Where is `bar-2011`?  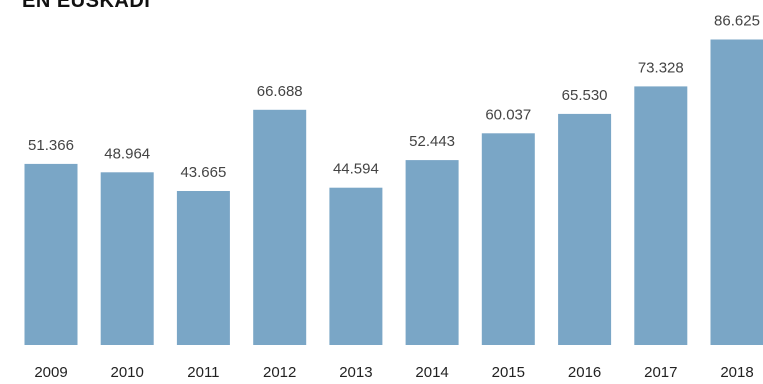 bar-2011 is located at coordinates (203, 268).